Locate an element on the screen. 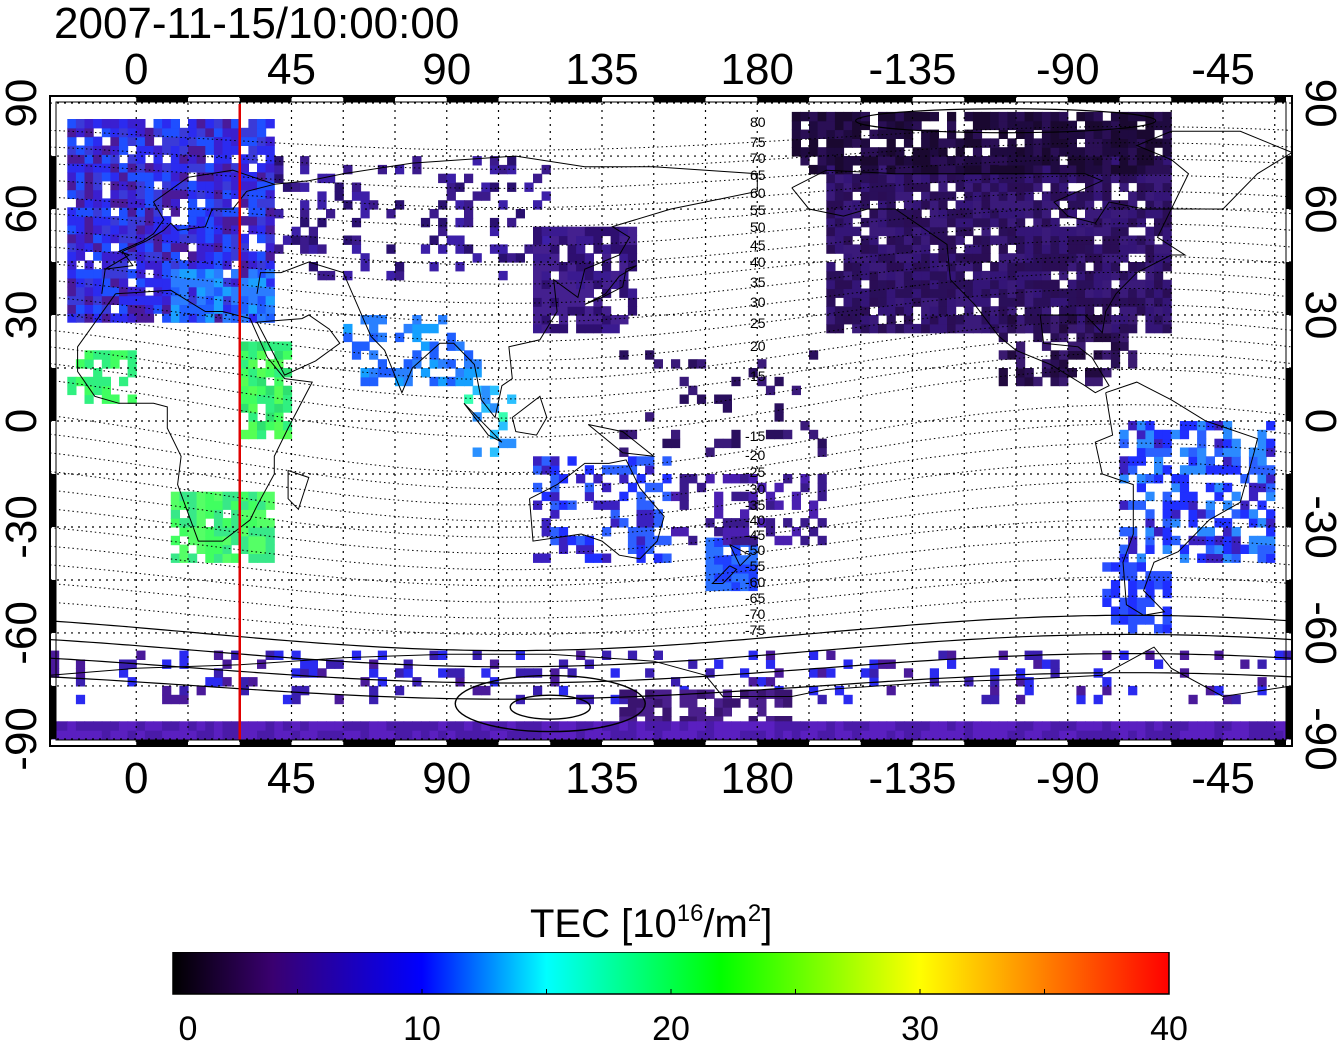  lat-tick-label-left: 30 is located at coordinates (23, 315).